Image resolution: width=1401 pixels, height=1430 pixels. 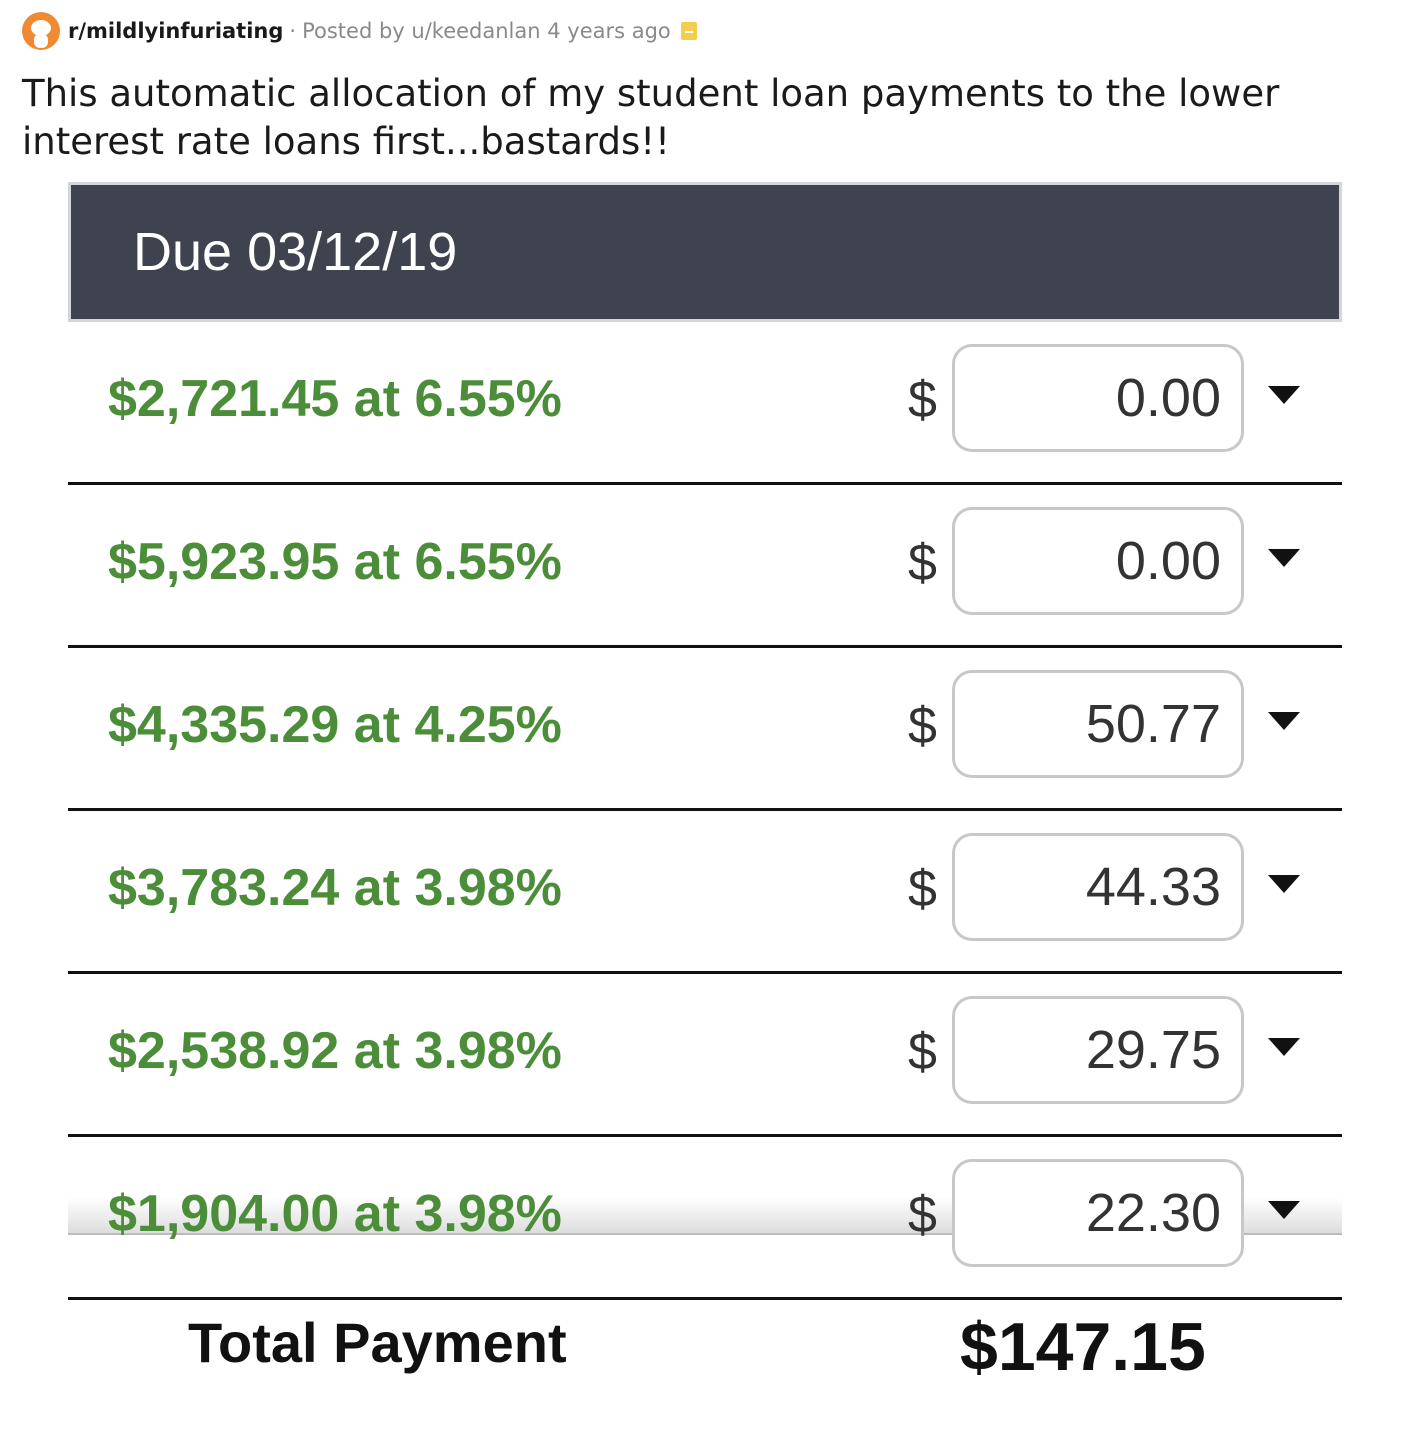 What do you see at coordinates (1098, 1050) in the screenshot?
I see `payment-amount-input: 29.75` at bounding box center [1098, 1050].